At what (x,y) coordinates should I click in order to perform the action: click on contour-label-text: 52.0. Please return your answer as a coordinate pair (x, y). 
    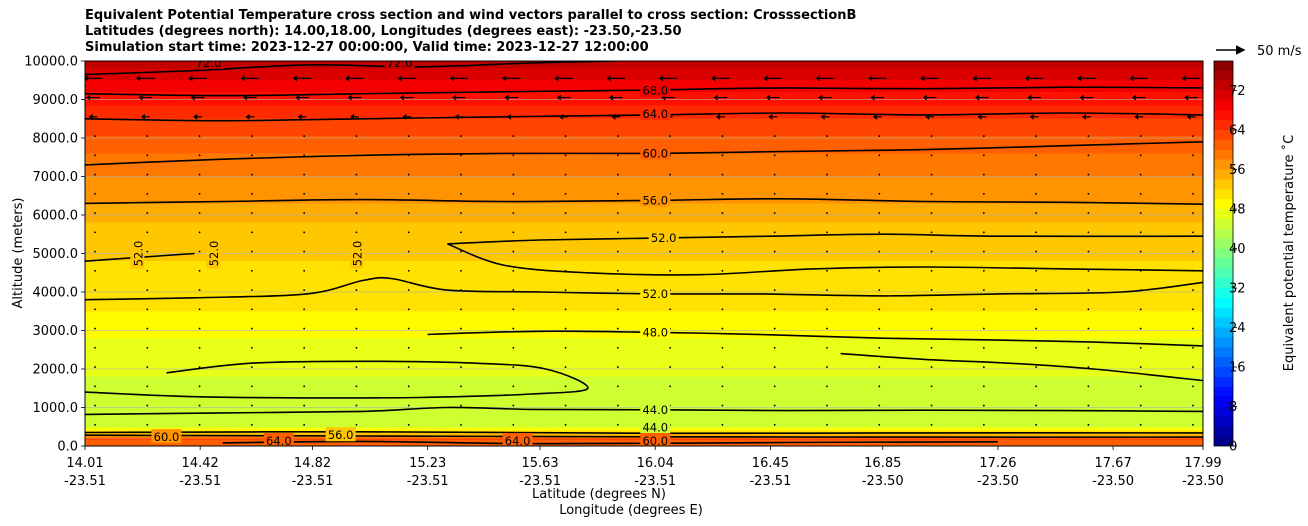
    Looking at the image, I should click on (655, 294).